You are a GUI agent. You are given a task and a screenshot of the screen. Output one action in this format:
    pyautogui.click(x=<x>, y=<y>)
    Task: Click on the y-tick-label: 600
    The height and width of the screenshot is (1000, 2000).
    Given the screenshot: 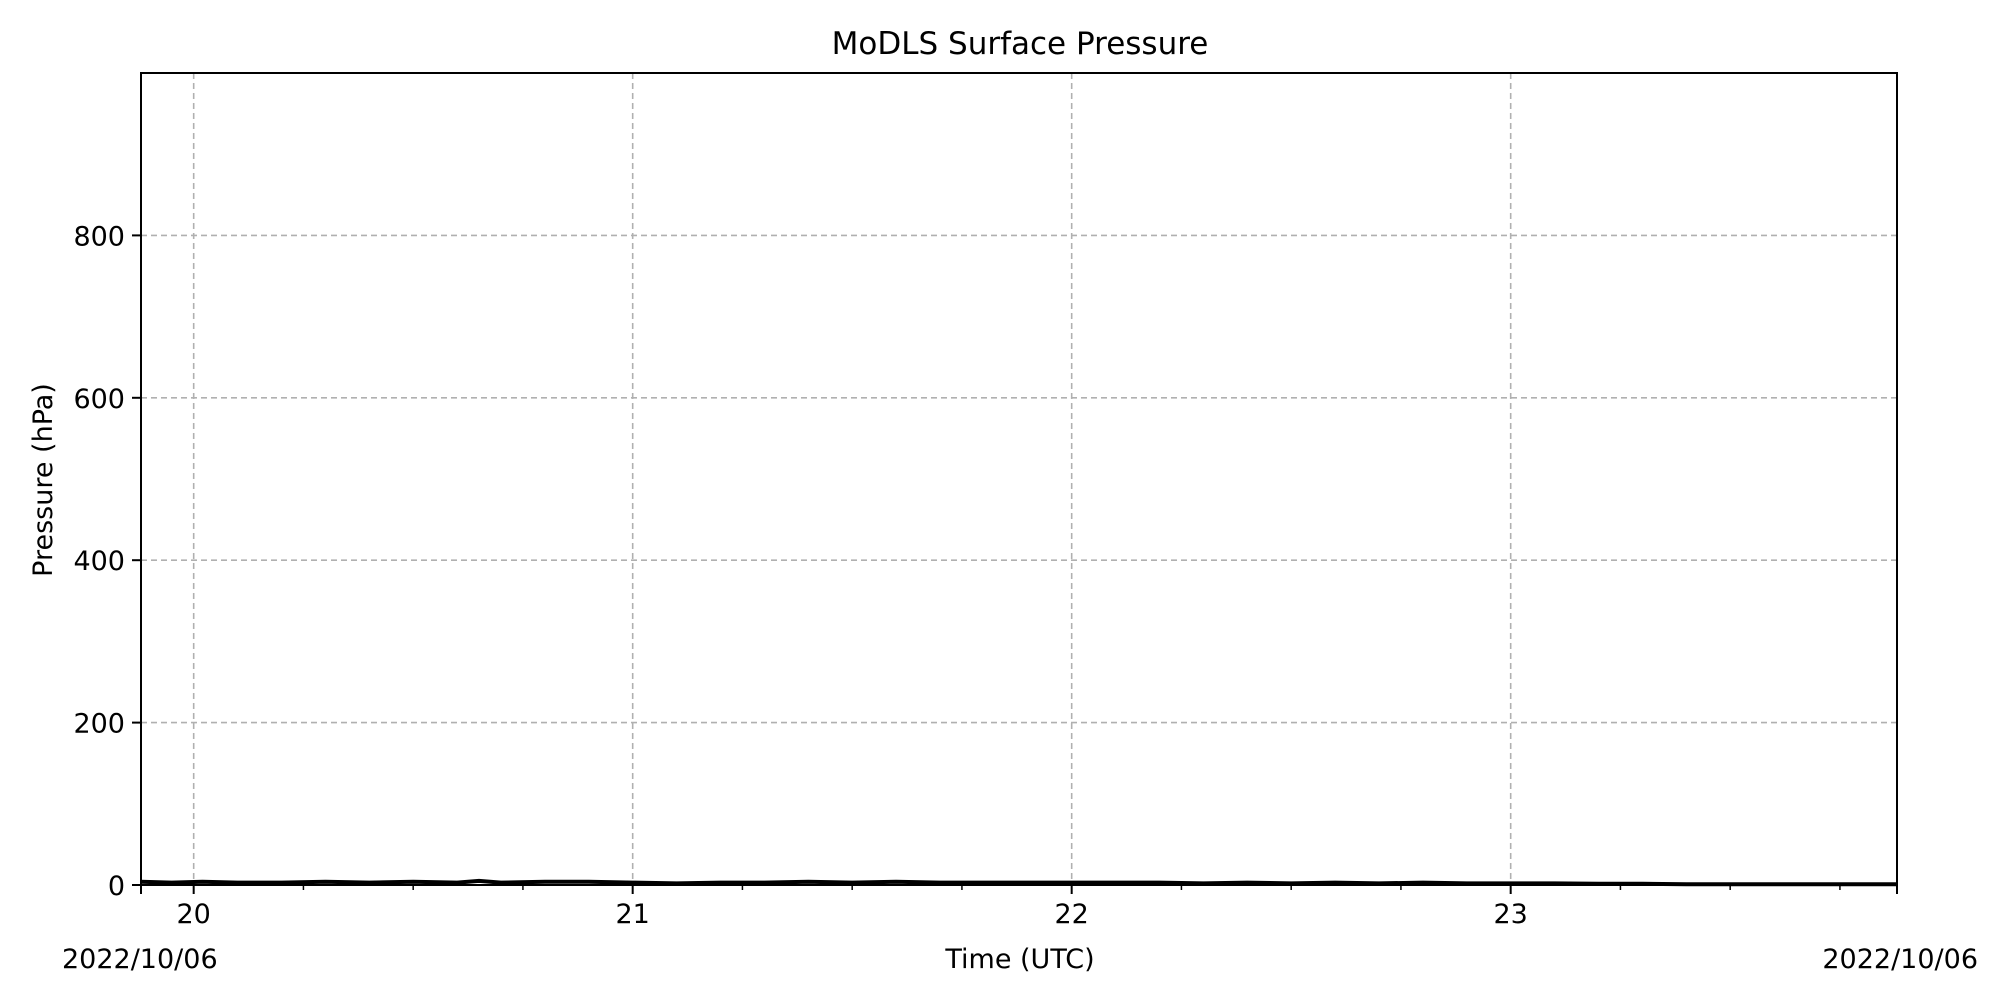 What is the action you would take?
    pyautogui.click(x=99, y=399)
    